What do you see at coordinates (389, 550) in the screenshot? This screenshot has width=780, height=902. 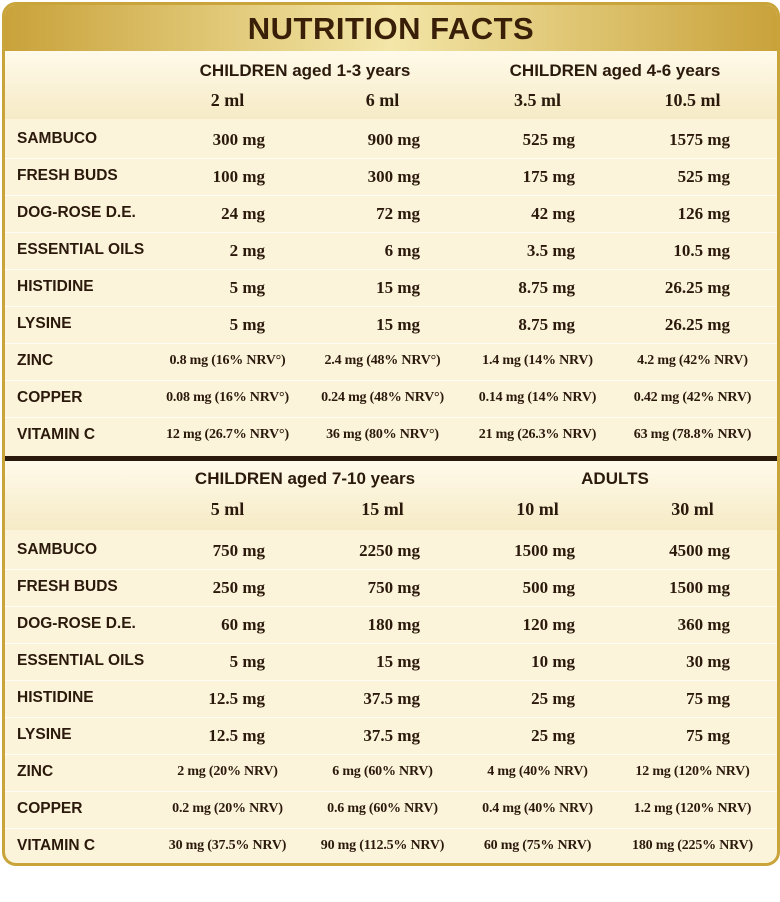 I see `nutrient-value: 2250 mg` at bounding box center [389, 550].